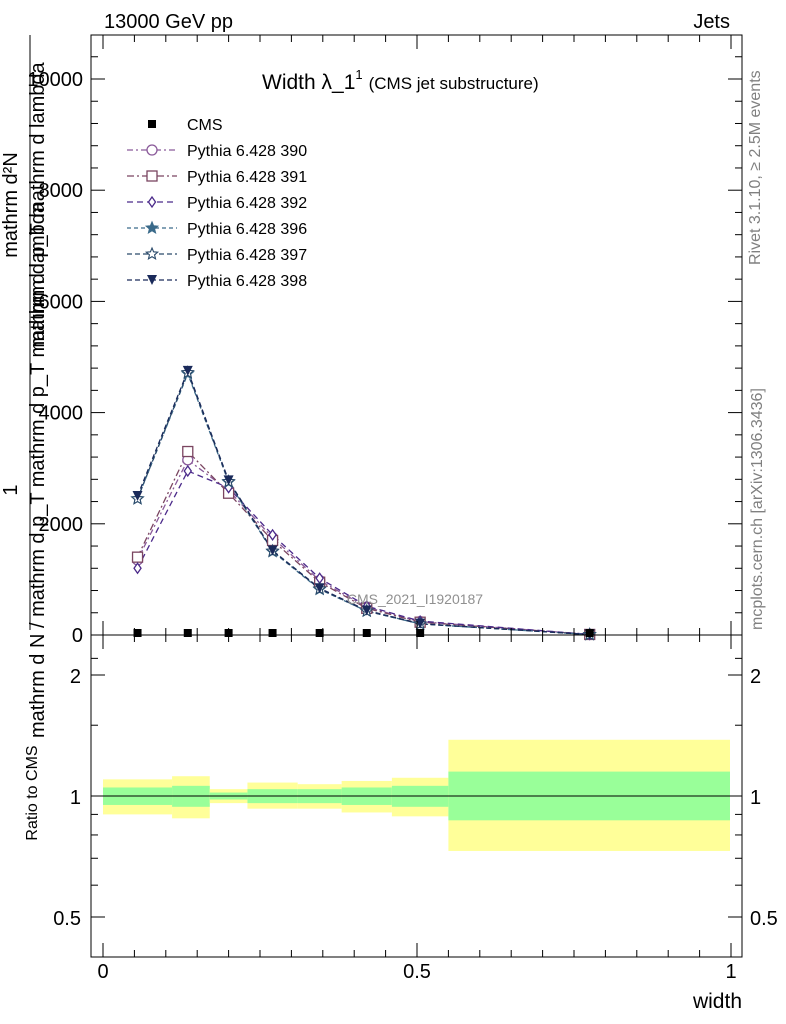 This screenshot has height=1024, width=786. What do you see at coordinates (247, 151) in the screenshot?
I see `legend-label: Pythia 6.428 390` at bounding box center [247, 151].